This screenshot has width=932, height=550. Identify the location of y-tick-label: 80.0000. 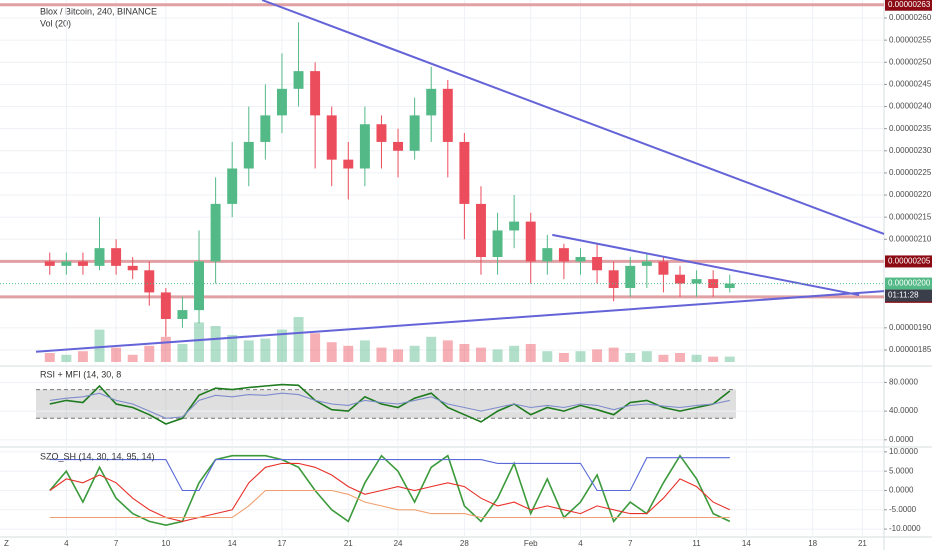
(903, 382).